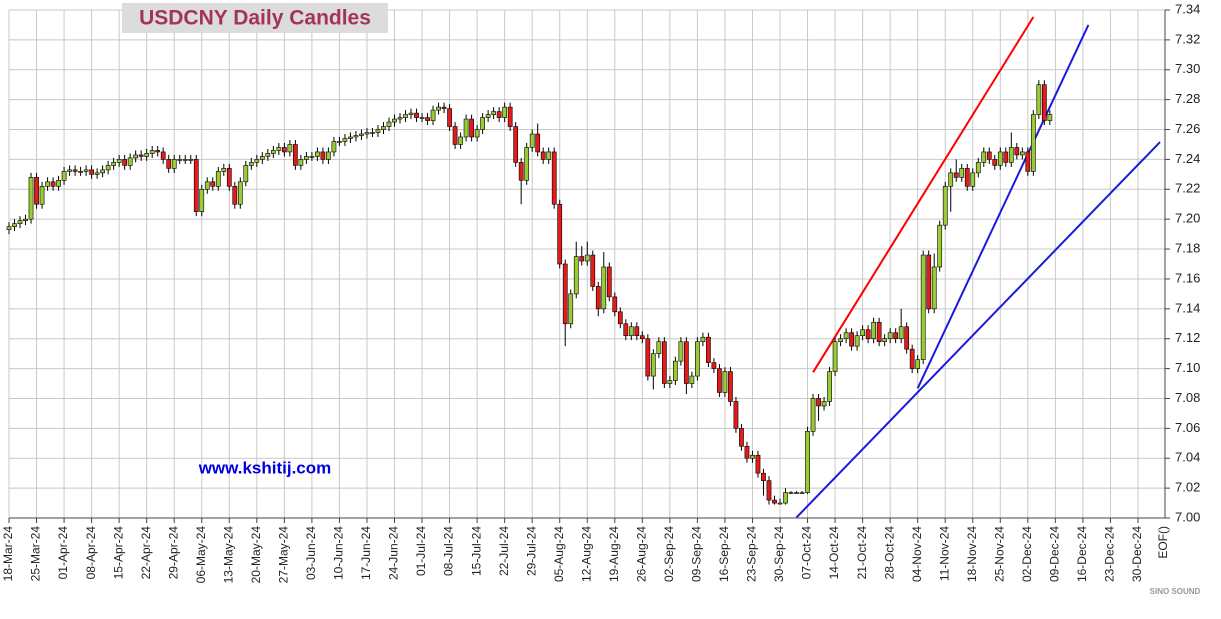  What do you see at coordinates (1187, 8) in the screenshot?
I see `y-tick-label: 7.34` at bounding box center [1187, 8].